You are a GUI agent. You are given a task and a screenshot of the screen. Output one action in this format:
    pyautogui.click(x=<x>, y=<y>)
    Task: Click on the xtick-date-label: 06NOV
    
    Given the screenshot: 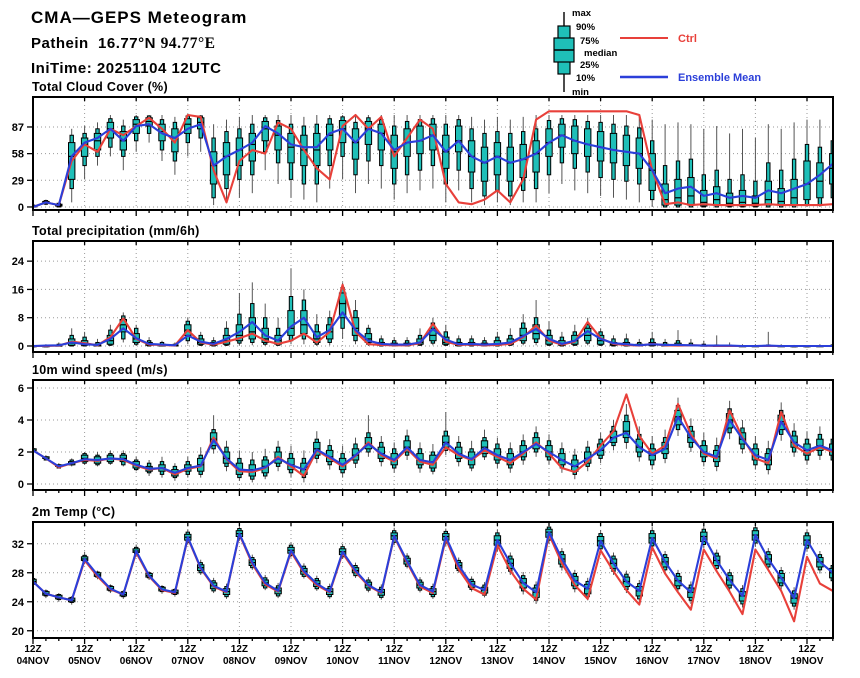 What is the action you would take?
    pyautogui.click(x=136, y=661)
    